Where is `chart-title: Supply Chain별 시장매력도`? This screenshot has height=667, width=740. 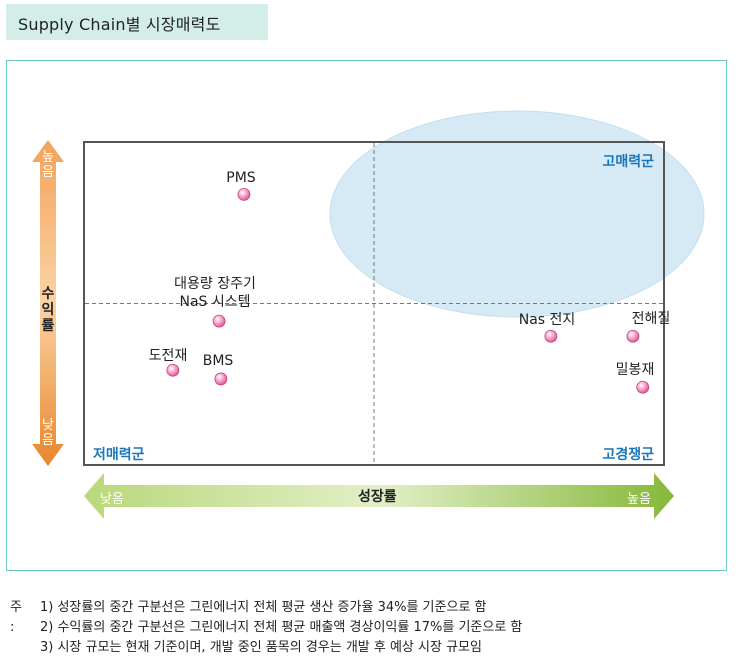 chart-title: Supply Chain별 시장매력도 is located at coordinates (119, 24).